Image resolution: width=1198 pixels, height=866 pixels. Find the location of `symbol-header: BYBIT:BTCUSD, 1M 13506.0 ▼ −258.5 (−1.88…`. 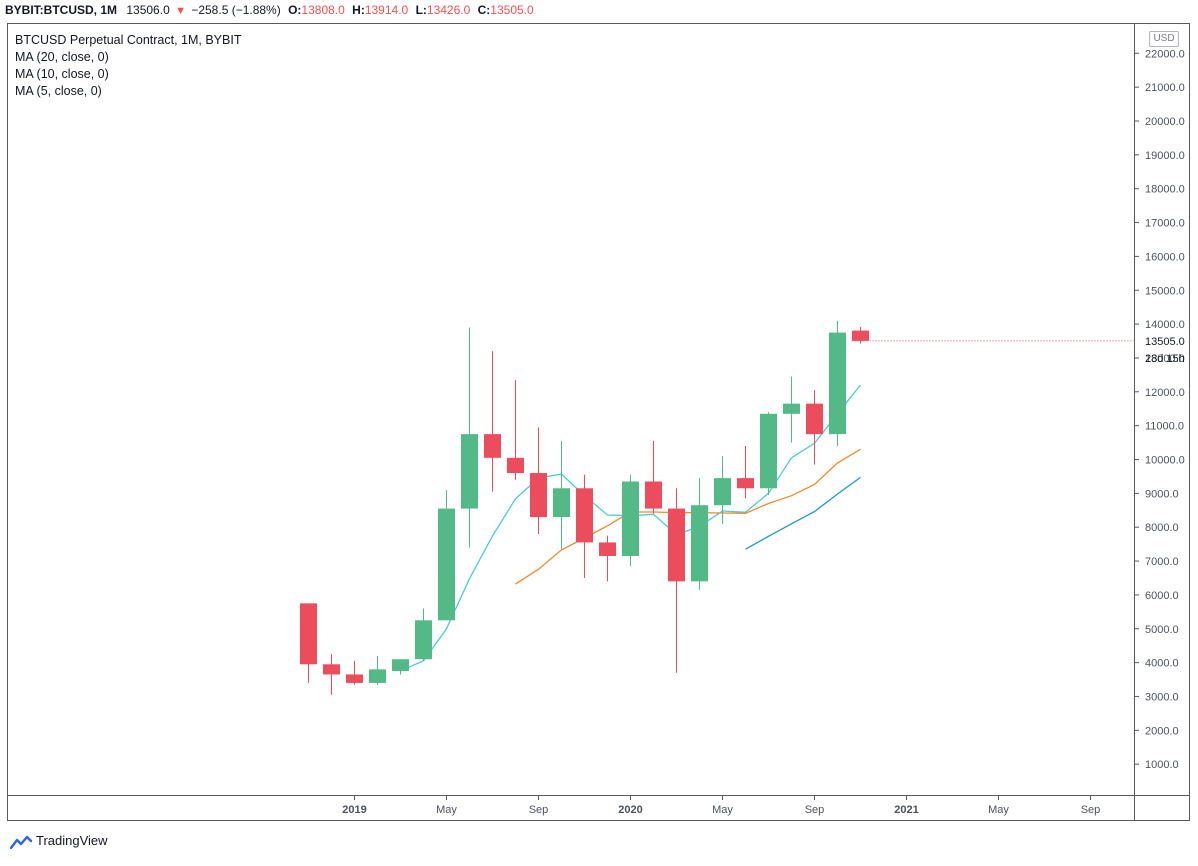

symbol-header: BYBIT:BTCUSD, 1M 13506.0 ▼ −258.5 (−1.88… is located at coordinates (599, 11).